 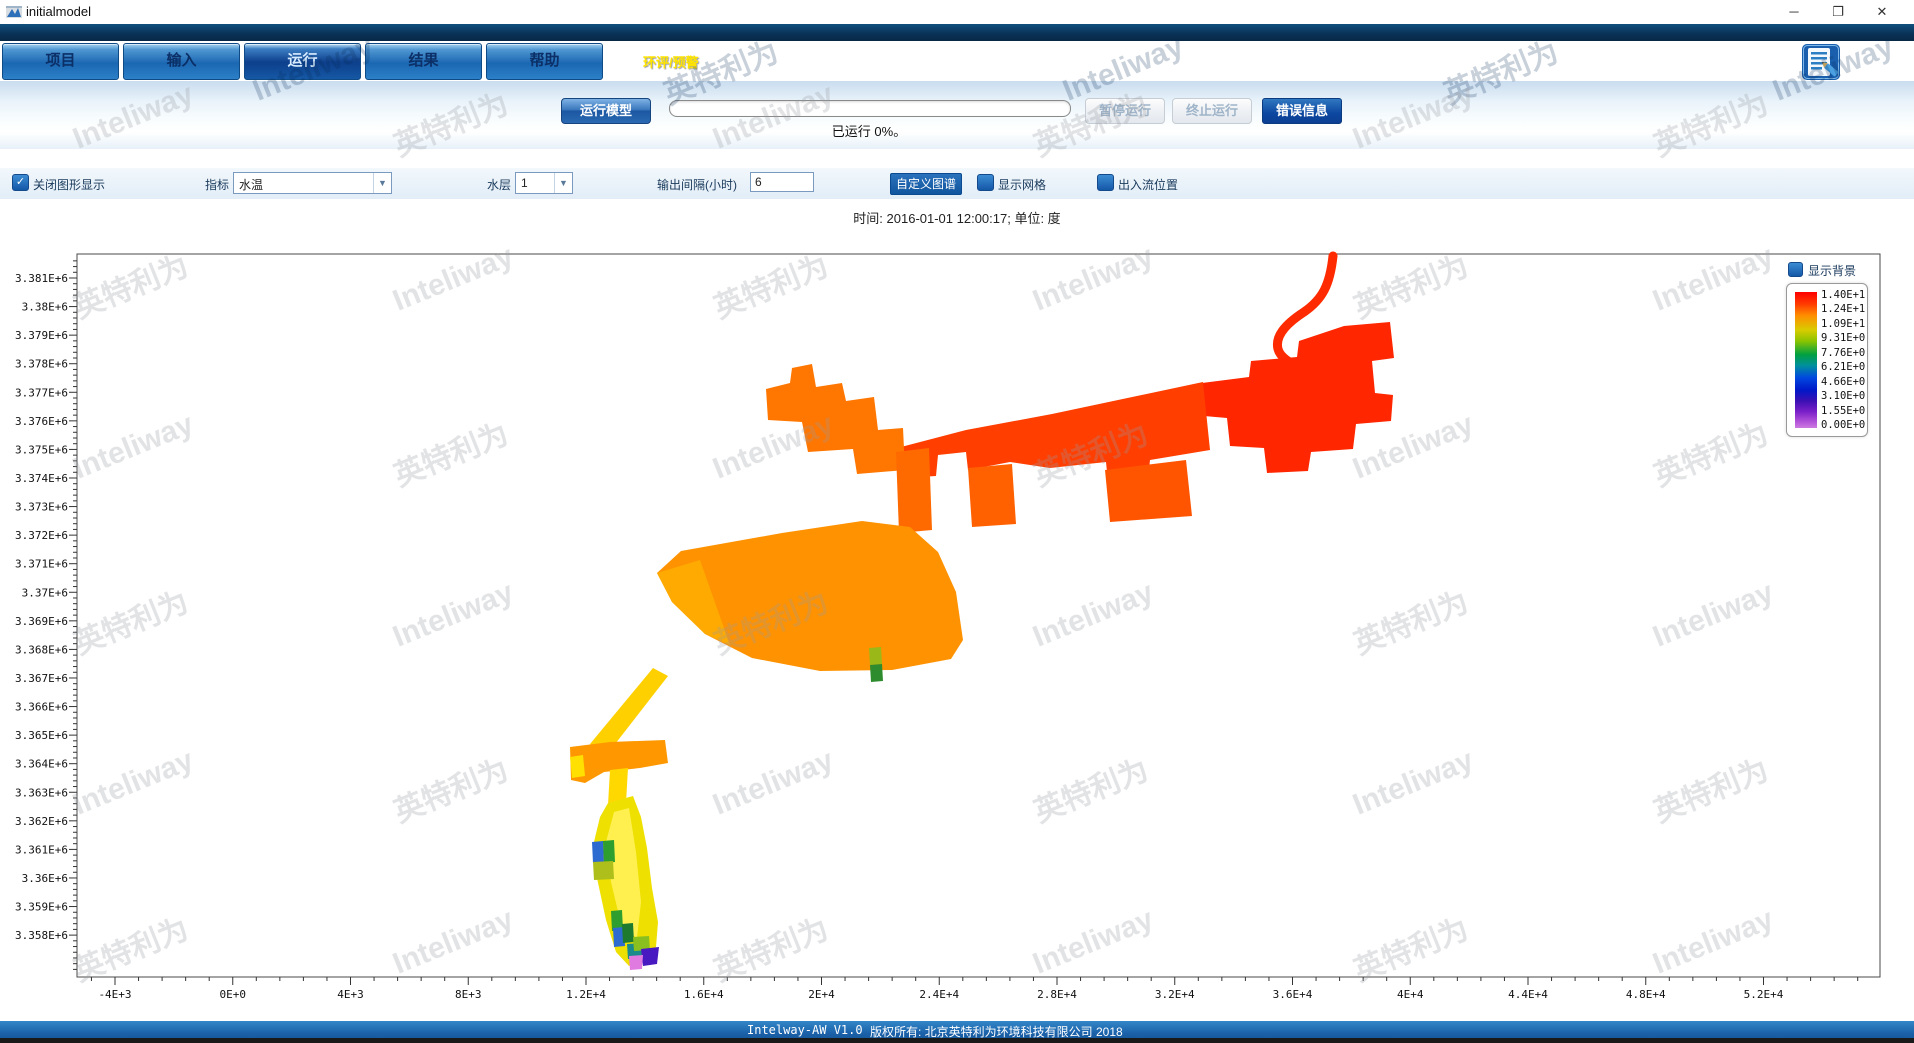 What do you see at coordinates (41, 449) in the screenshot?
I see `y-tick-label: 3.375E+6` at bounding box center [41, 449].